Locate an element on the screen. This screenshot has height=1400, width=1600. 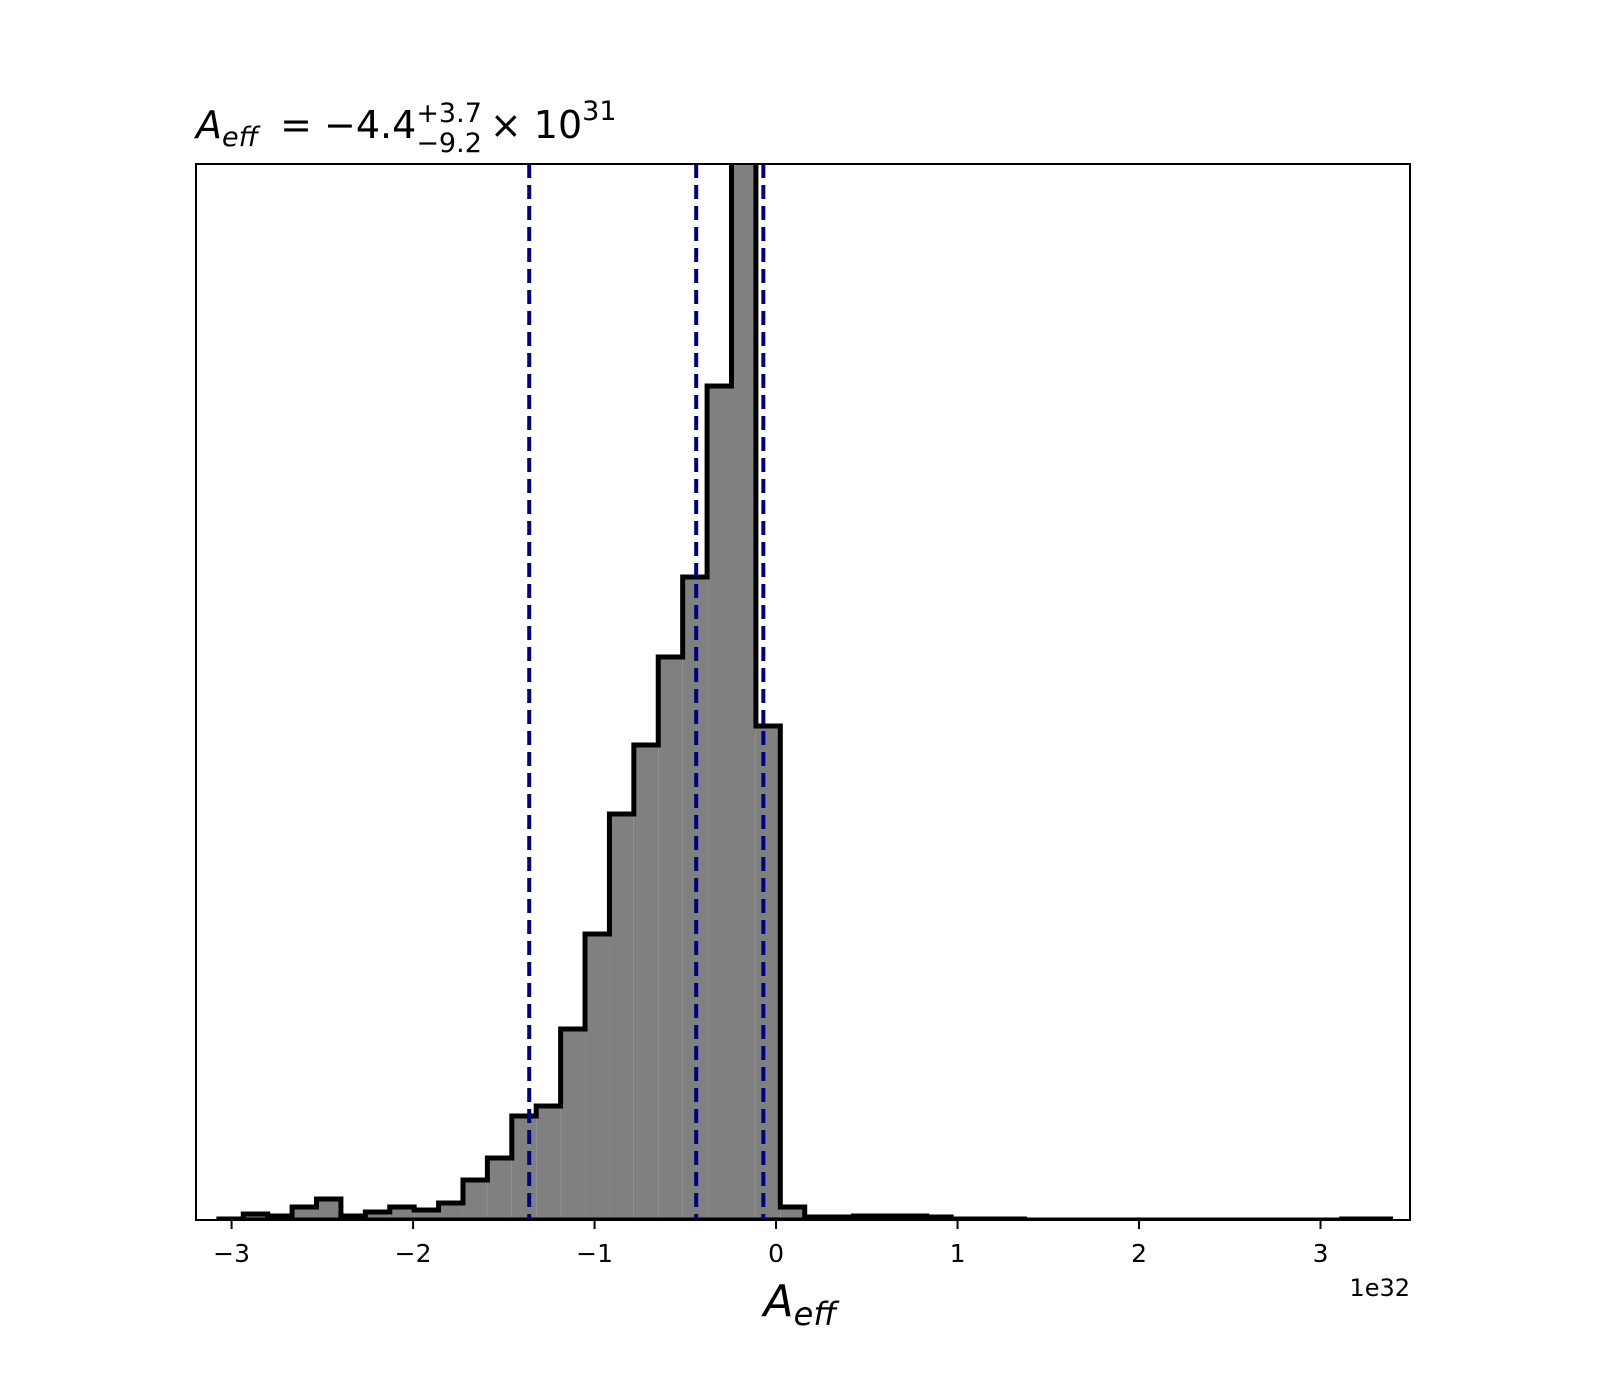
x-tick-label: 1 is located at coordinates (958, 1253).